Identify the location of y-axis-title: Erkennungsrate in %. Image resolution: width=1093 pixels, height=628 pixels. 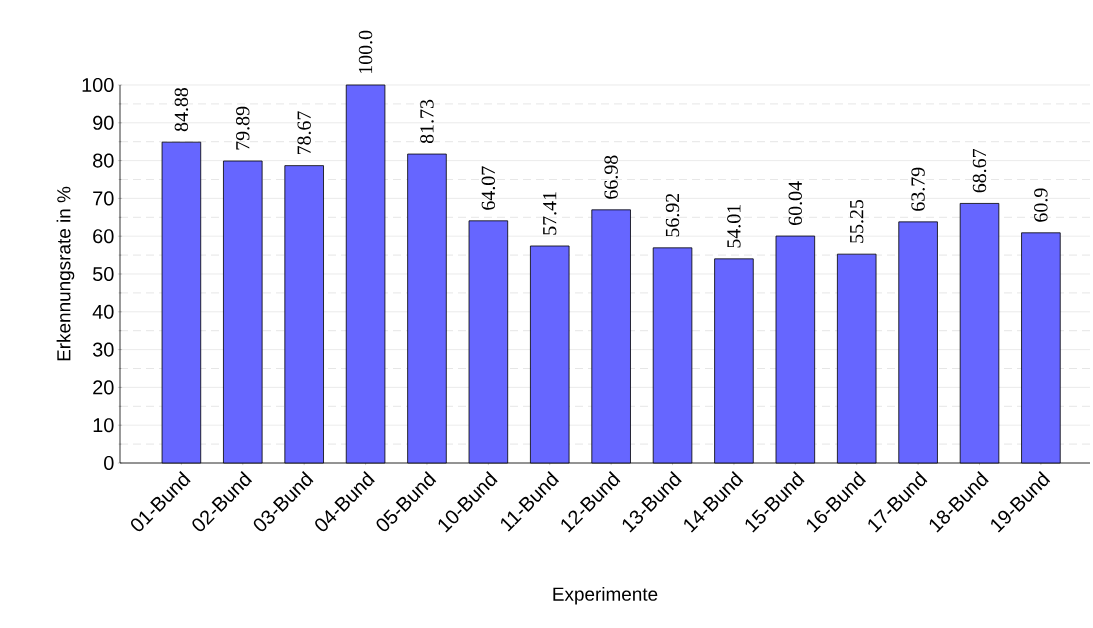
(65, 273).